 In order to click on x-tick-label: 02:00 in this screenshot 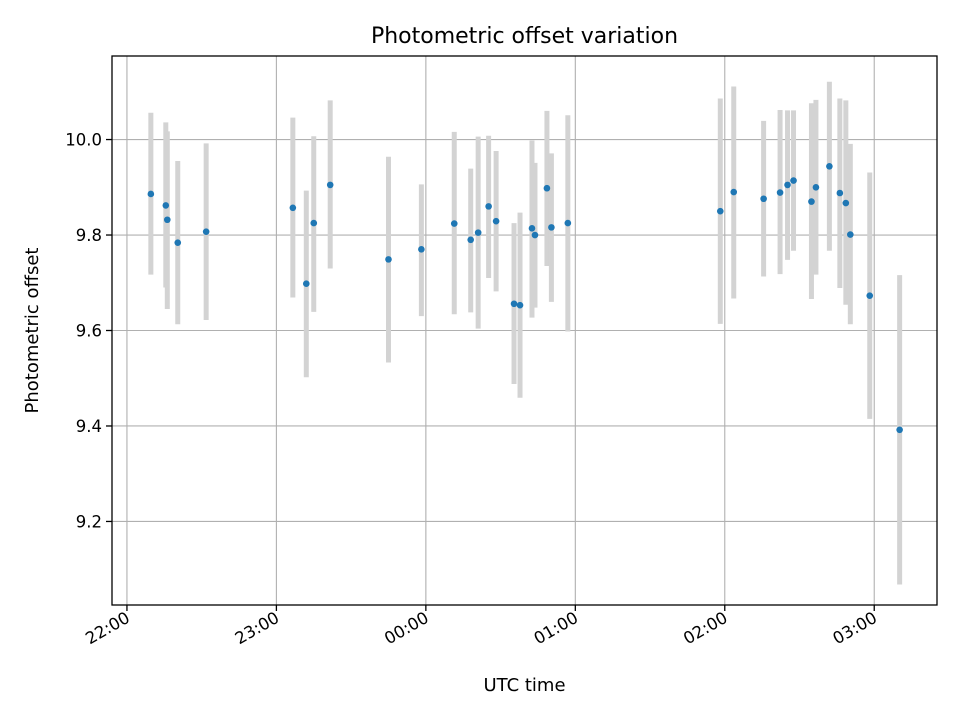, I will do `click(705, 628)`.